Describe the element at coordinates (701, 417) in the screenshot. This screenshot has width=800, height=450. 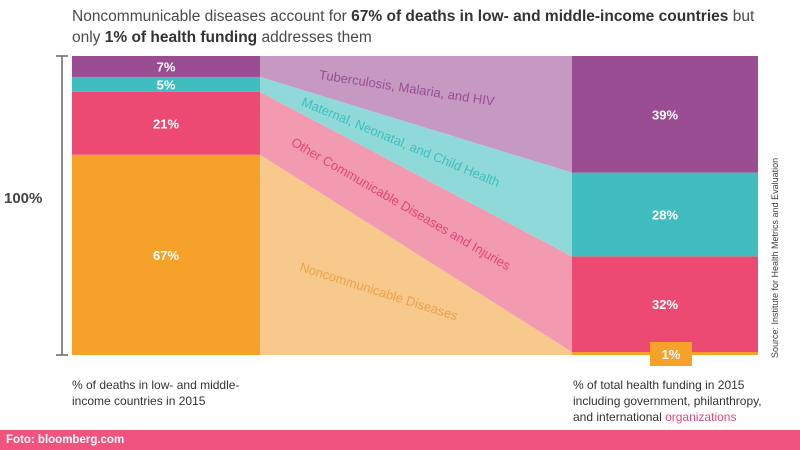
I see `right-caption-tail: organizations` at that location.